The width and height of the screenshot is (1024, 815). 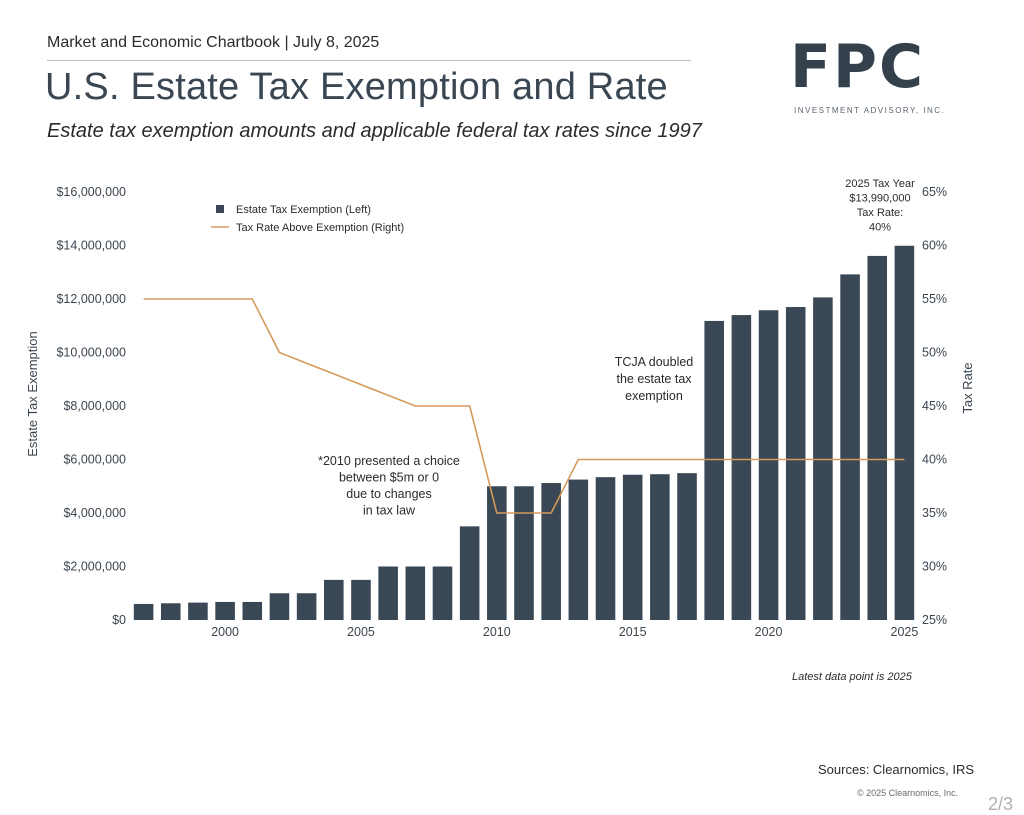 What do you see at coordinates (934, 620) in the screenshot?
I see `right-tick-label: 25%` at bounding box center [934, 620].